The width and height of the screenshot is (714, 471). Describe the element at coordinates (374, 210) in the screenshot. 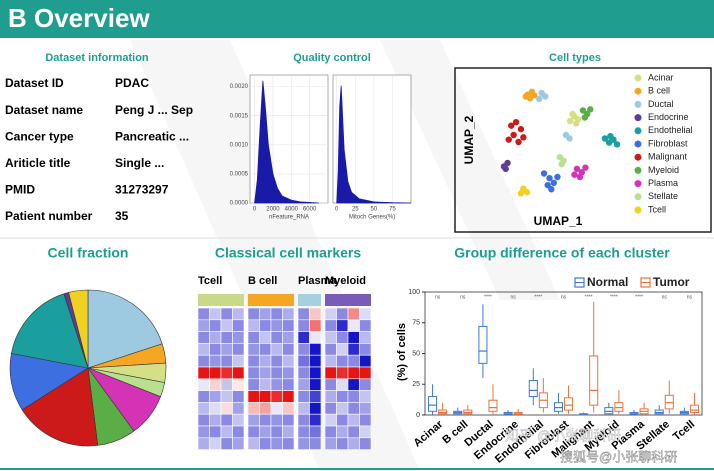

I see `x-tick-label: 50` at that location.